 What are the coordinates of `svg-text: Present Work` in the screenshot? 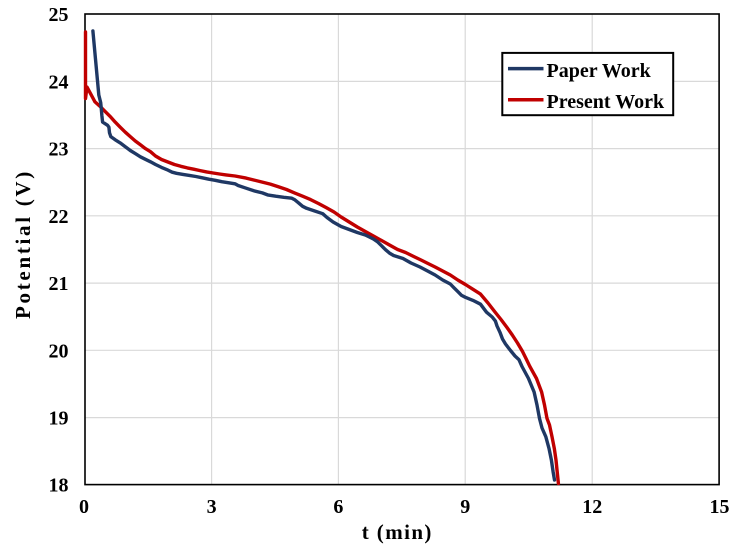 It's located at (606, 102).